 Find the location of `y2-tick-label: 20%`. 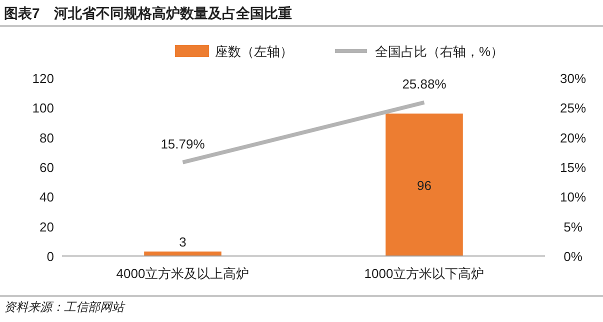

y2-tick-label: 20% is located at coordinates (573, 138).